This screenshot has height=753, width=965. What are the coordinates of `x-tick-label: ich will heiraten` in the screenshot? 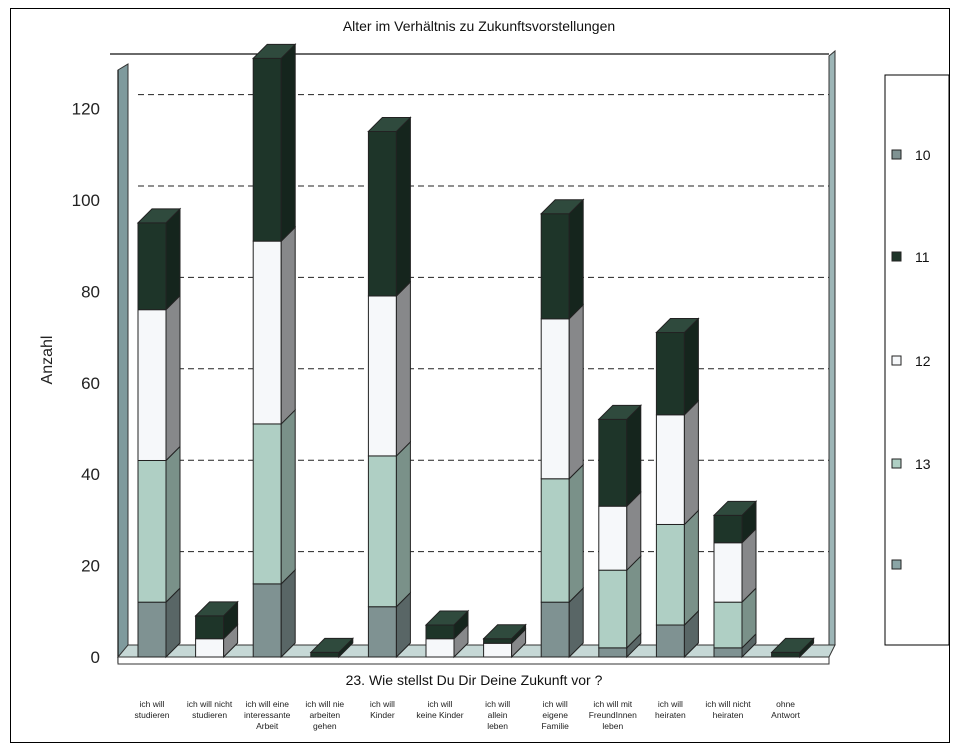 It's located at (670, 709).